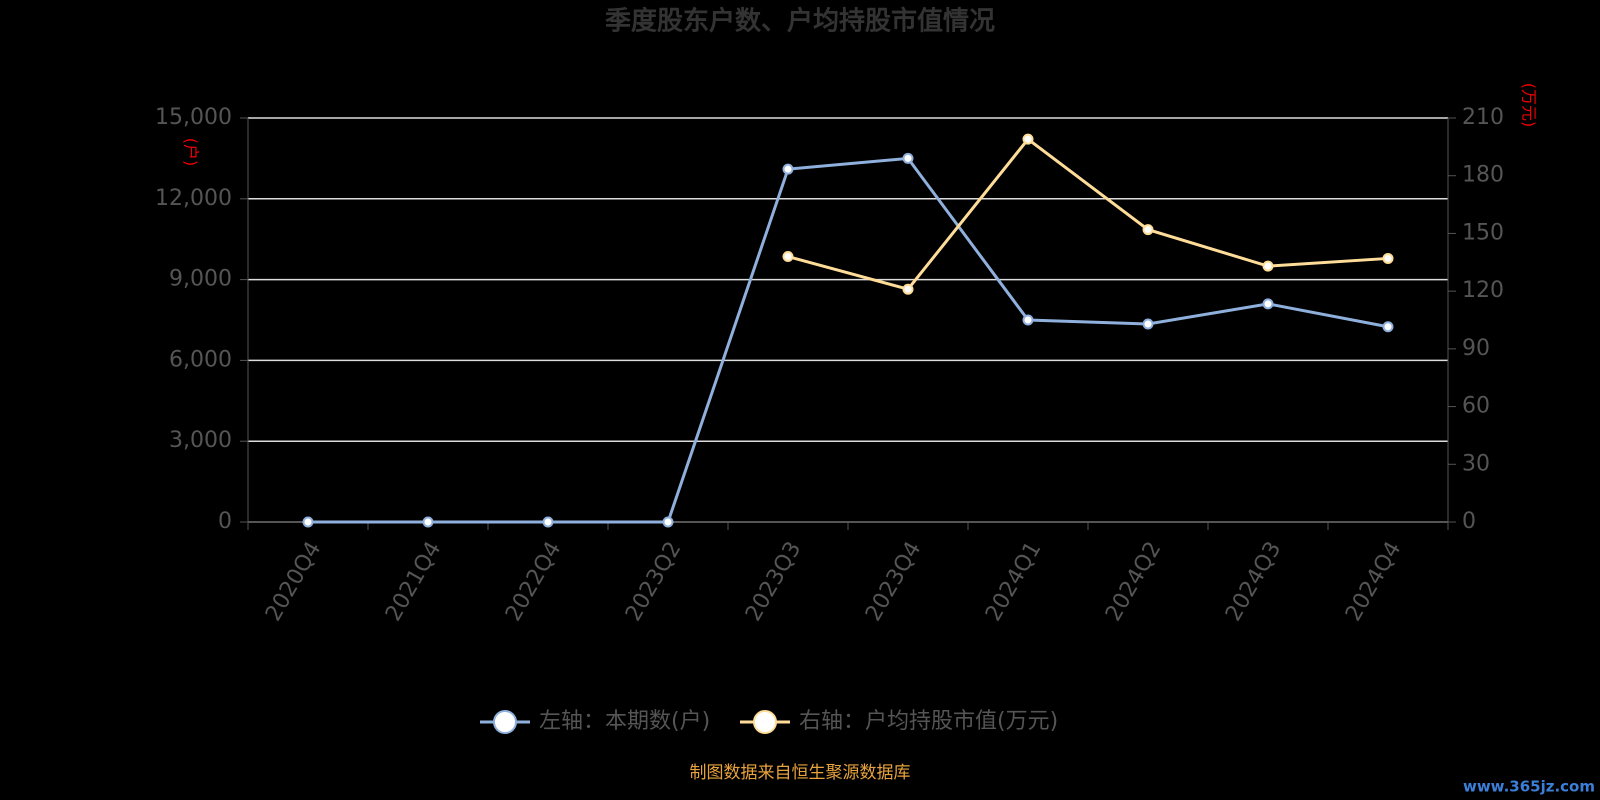 The width and height of the screenshot is (1600, 800). Describe the element at coordinates (1529, 787) in the screenshot. I see `watermark: www.365jz.com` at that location.